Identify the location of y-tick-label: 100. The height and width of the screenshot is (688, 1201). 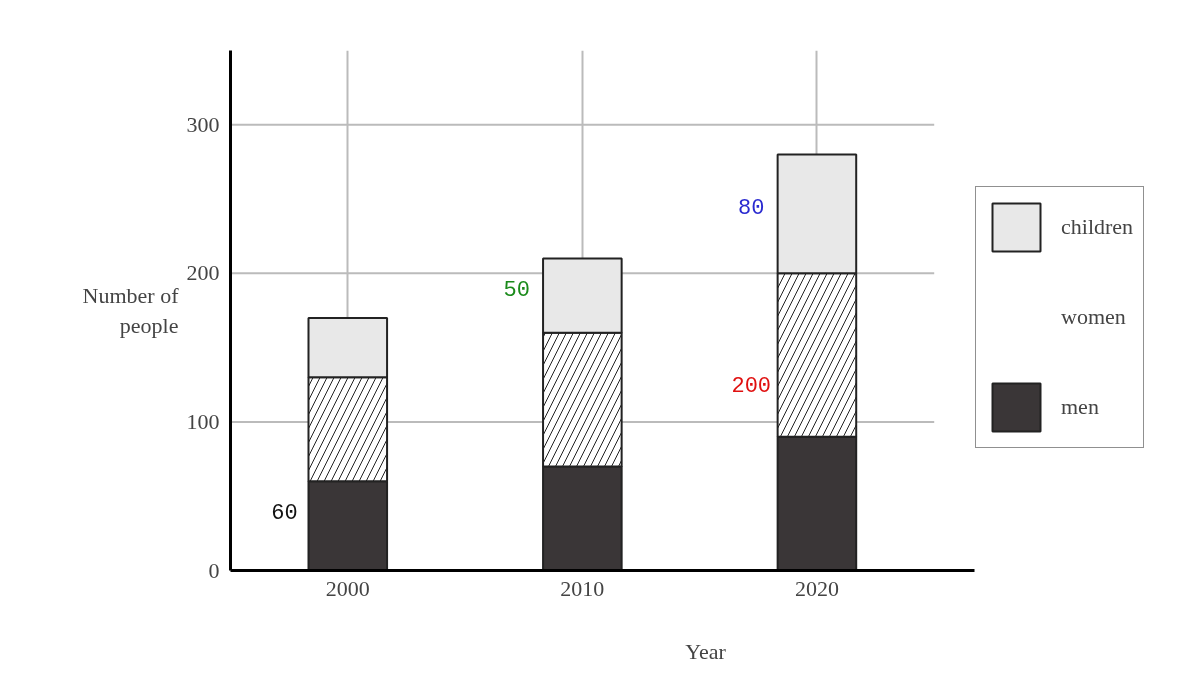
(203, 421).